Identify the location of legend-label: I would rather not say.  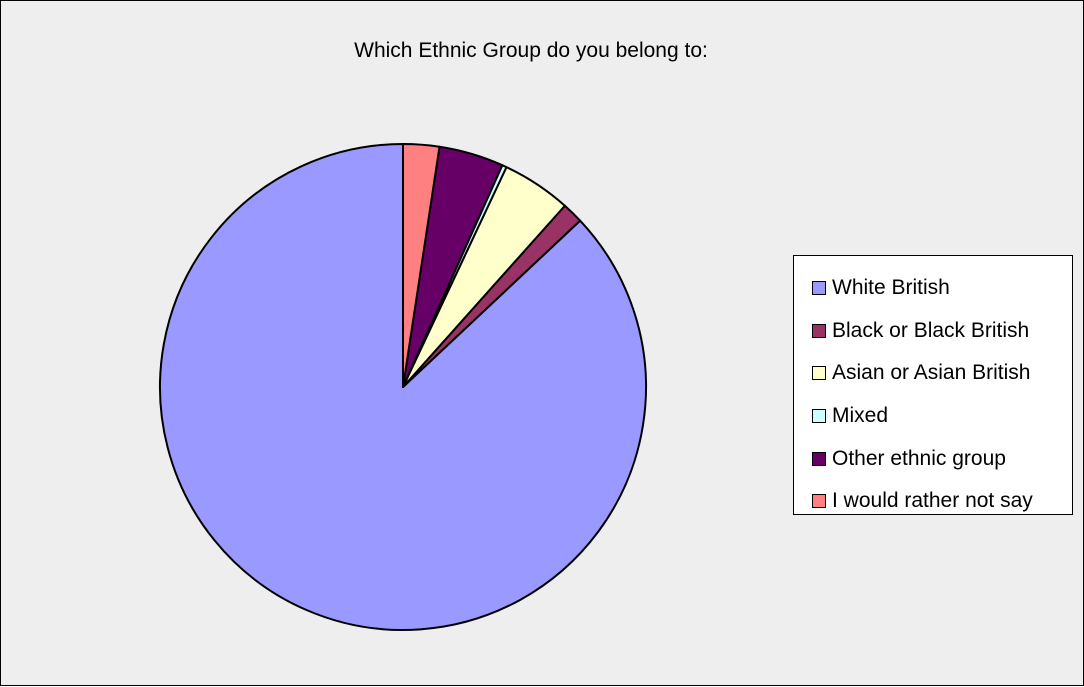
(932, 501).